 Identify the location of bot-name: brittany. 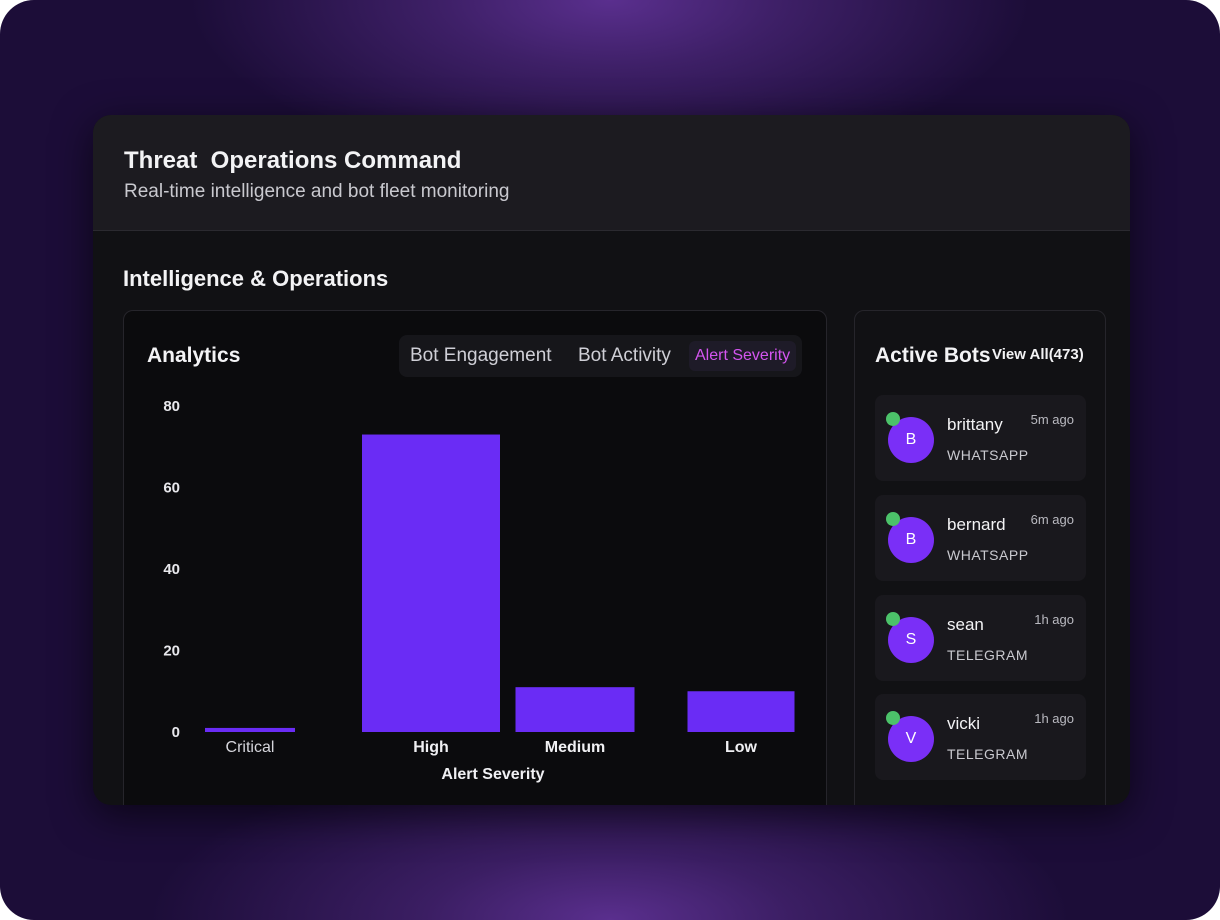
(975, 424).